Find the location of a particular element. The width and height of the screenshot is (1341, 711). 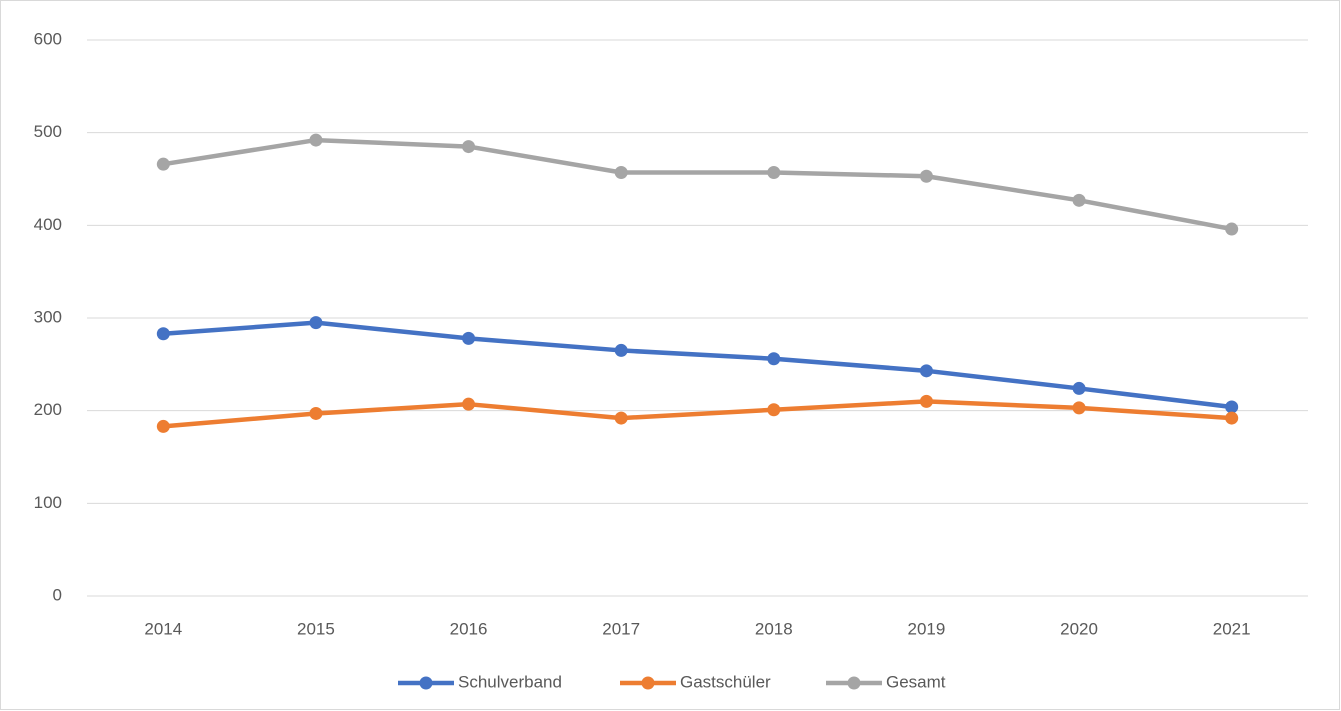

x-tick-label: 2017 is located at coordinates (621, 628).